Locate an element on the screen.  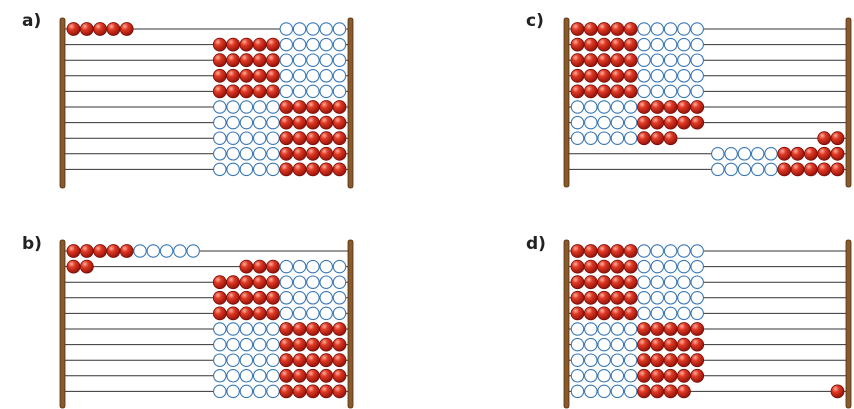
panel-label: b) is located at coordinates (32, 244).